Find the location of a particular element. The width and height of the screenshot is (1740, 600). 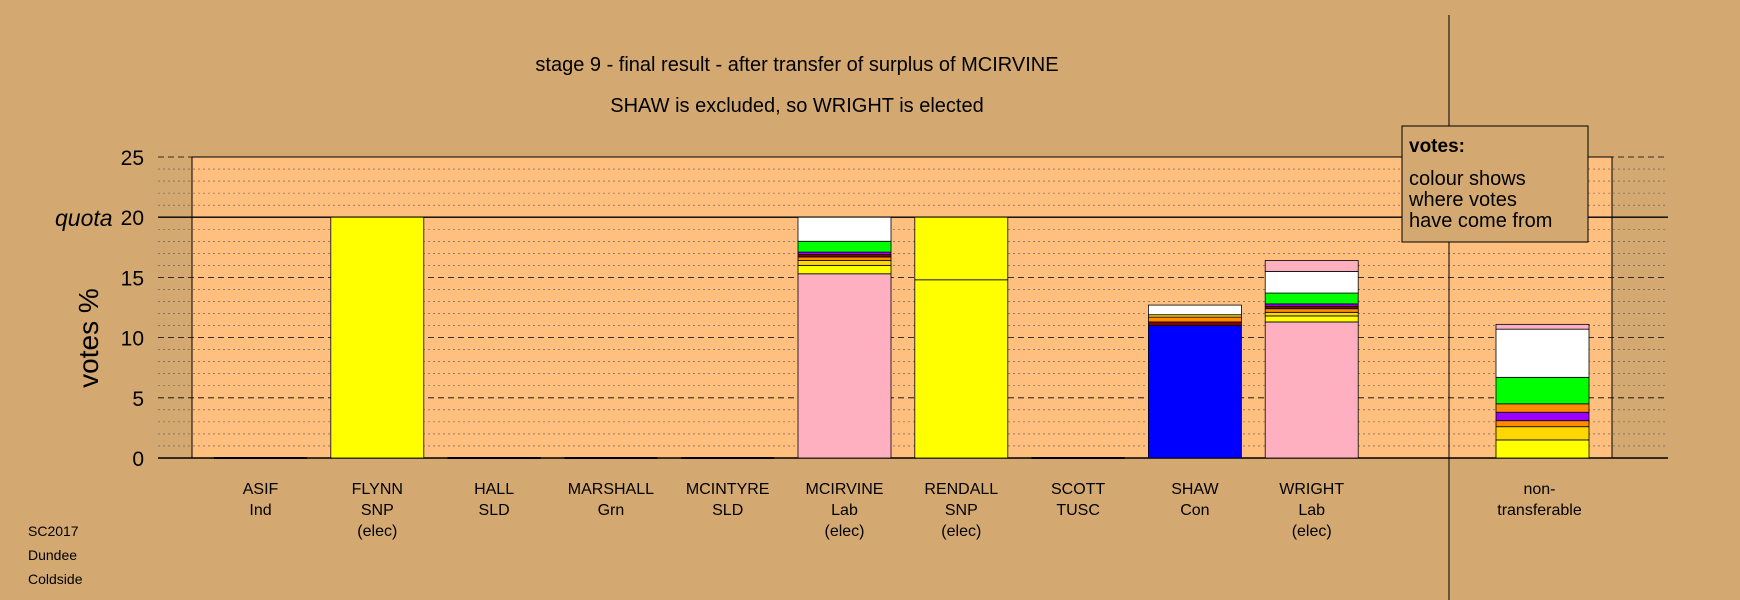

legend-line-3: have come from is located at coordinates (1480, 221).